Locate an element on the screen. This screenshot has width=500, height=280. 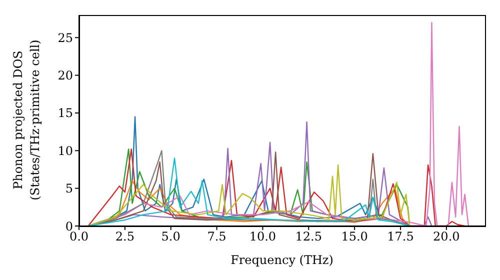
x-tick-label: 15.0 is located at coordinates (354, 237).